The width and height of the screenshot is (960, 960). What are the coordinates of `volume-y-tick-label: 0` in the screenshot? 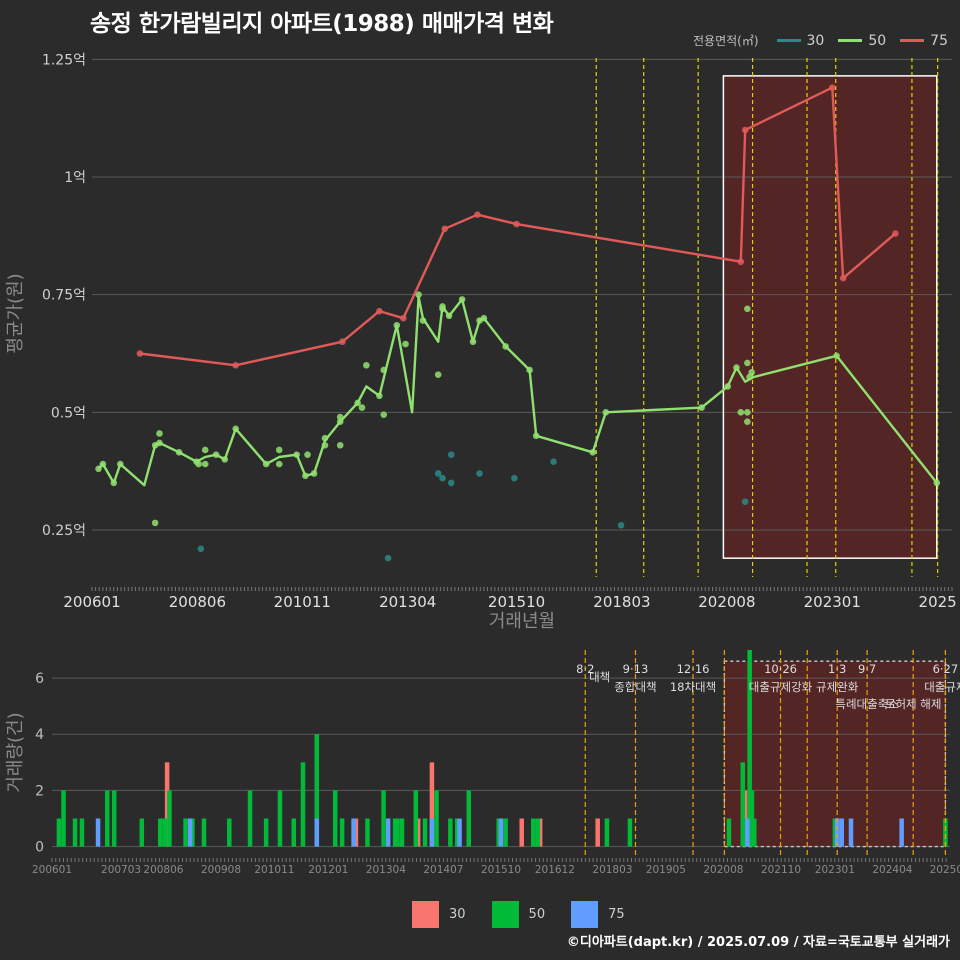 It's located at (39, 848).